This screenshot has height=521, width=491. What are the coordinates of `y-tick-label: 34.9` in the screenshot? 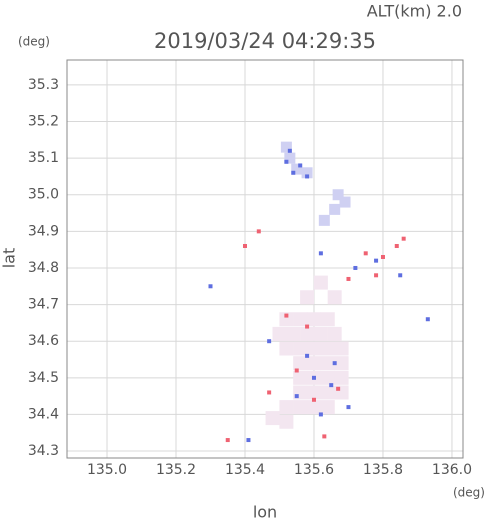 It's located at (43, 231).